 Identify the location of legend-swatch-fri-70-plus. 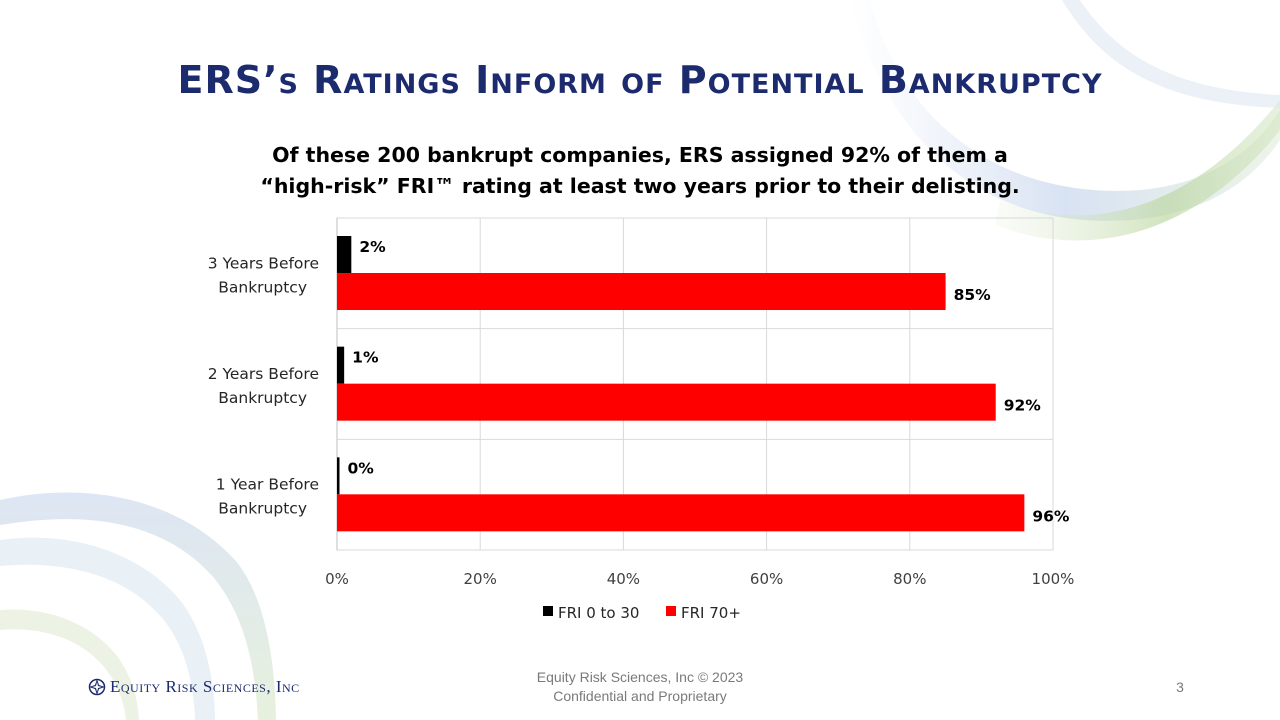
(671, 611).